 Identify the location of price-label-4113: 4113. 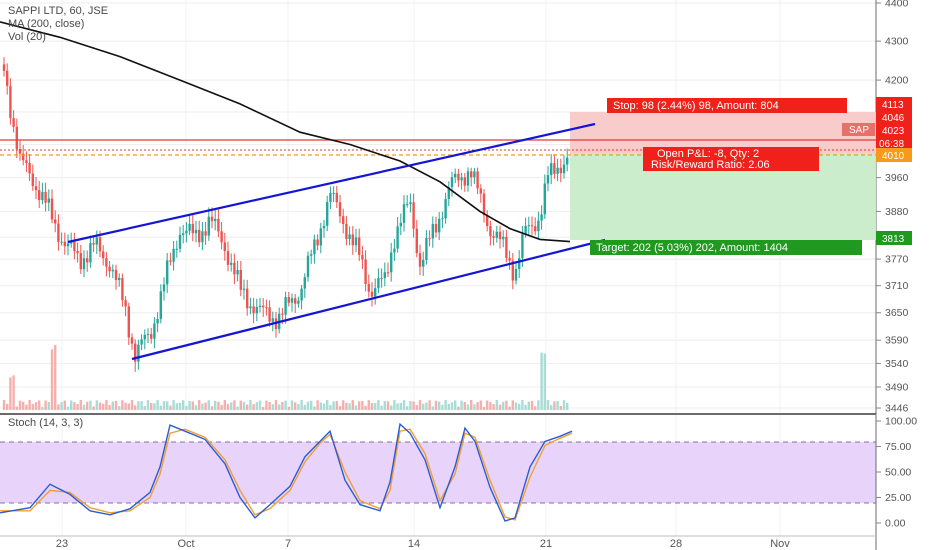
(893, 105).